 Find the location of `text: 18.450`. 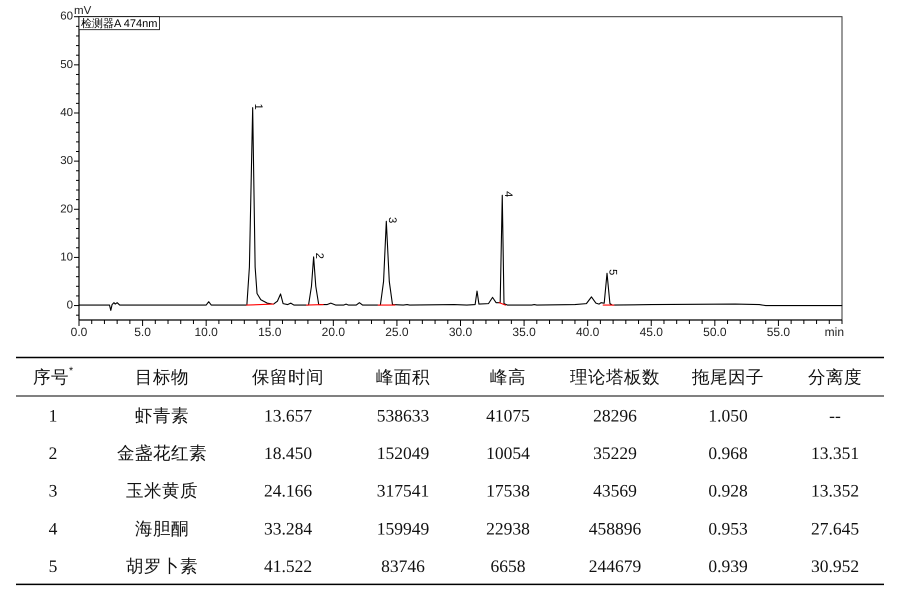

text: 18.450 is located at coordinates (288, 453).